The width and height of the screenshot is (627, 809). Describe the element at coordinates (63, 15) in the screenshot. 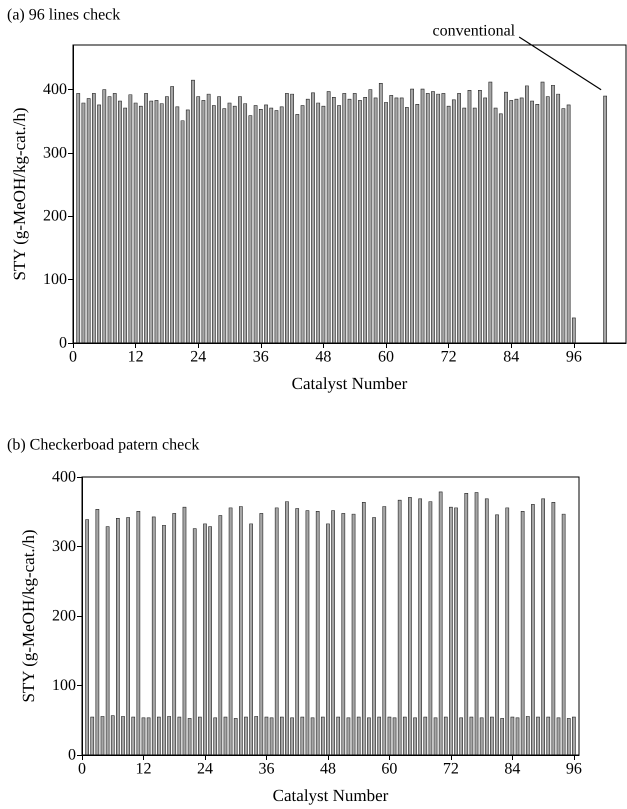

I see `chart-title: (a) 96 lines check` at that location.